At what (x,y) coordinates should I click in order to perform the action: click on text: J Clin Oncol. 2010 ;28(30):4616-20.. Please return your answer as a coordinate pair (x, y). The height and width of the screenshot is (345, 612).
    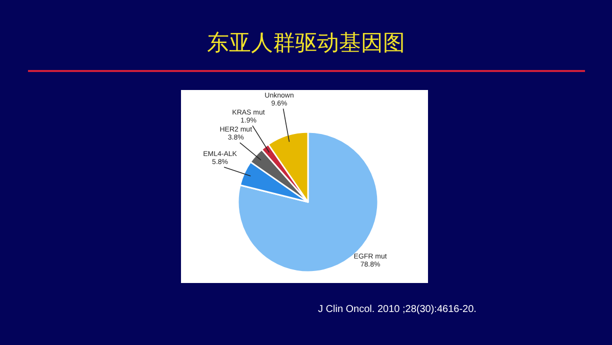
    Looking at the image, I should click on (397, 309).